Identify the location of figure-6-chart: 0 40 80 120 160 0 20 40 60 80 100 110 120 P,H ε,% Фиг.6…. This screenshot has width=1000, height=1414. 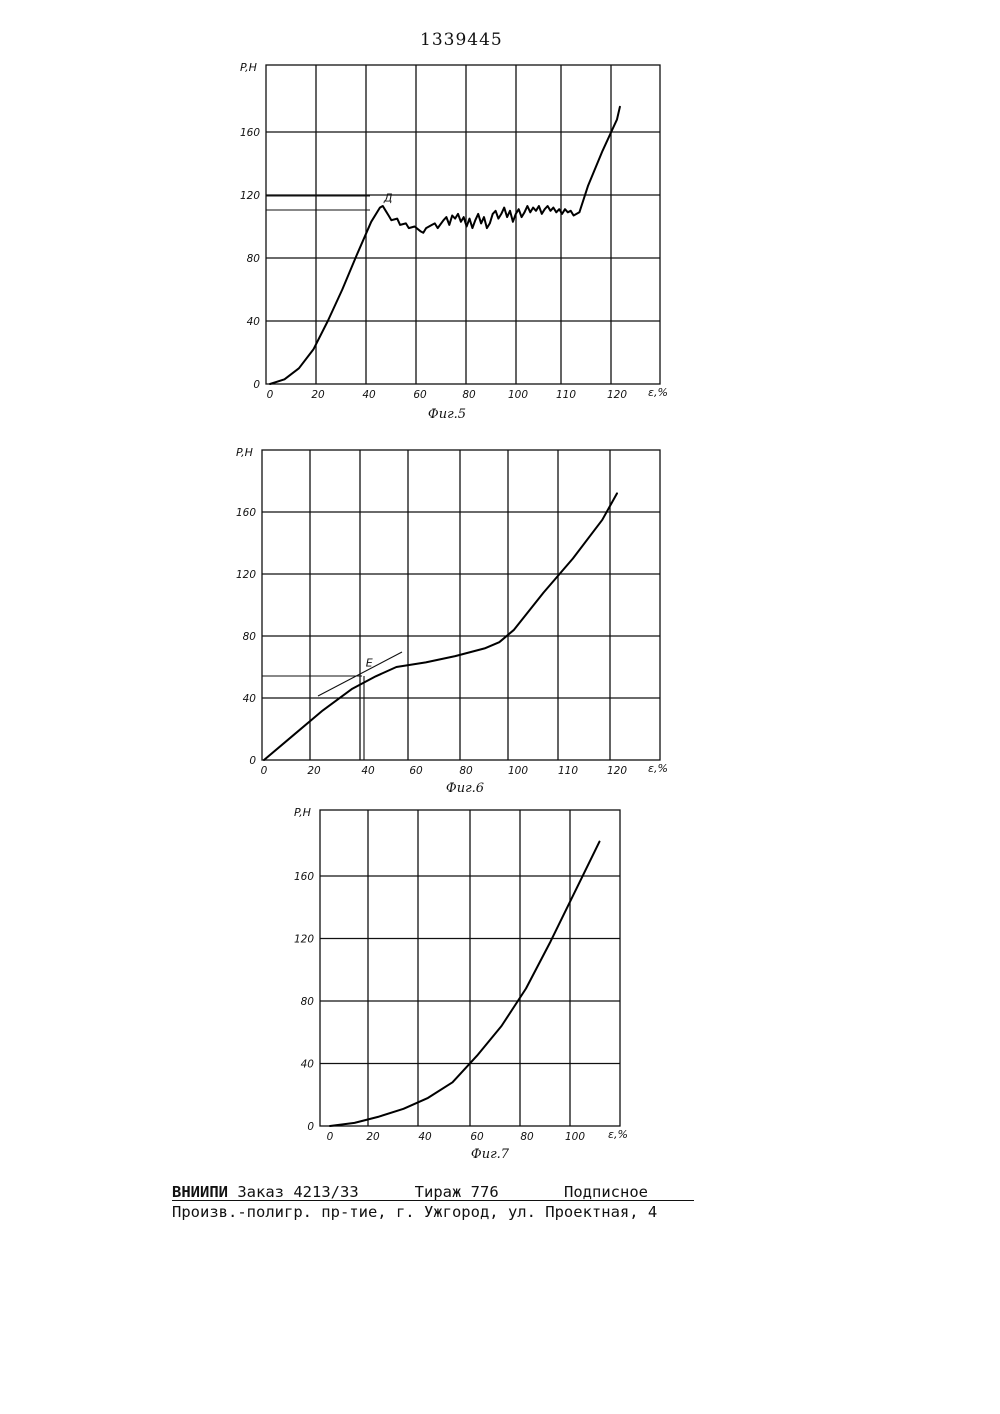
(452, 621).